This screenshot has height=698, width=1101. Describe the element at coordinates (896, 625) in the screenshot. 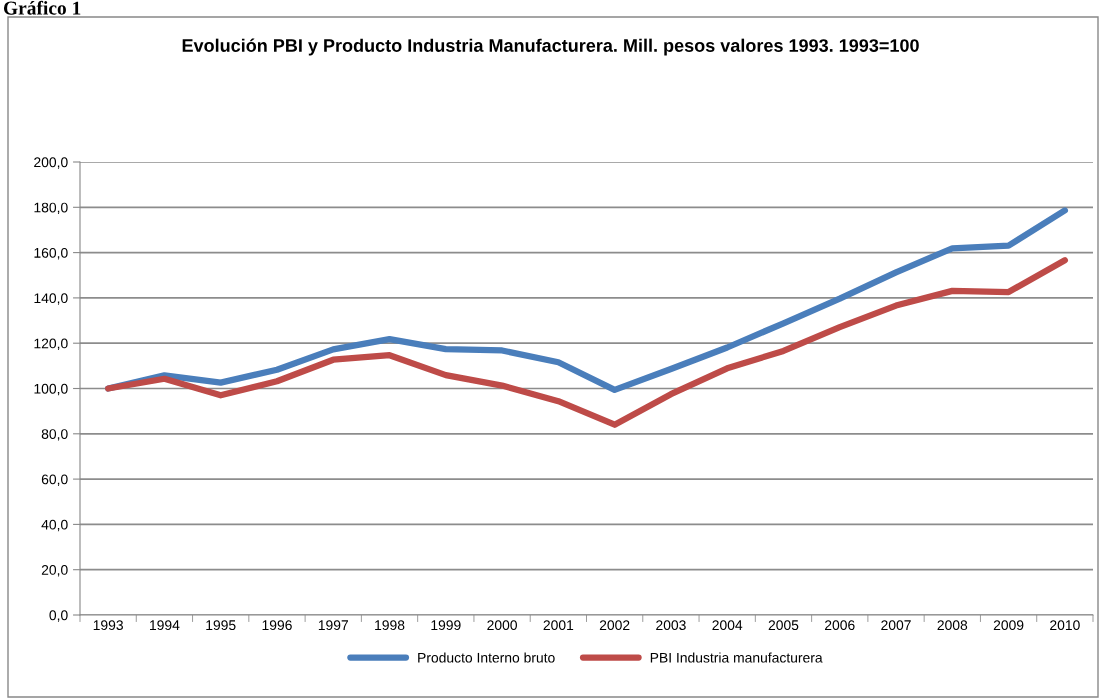

I see `x-tick-label: 2007` at that location.